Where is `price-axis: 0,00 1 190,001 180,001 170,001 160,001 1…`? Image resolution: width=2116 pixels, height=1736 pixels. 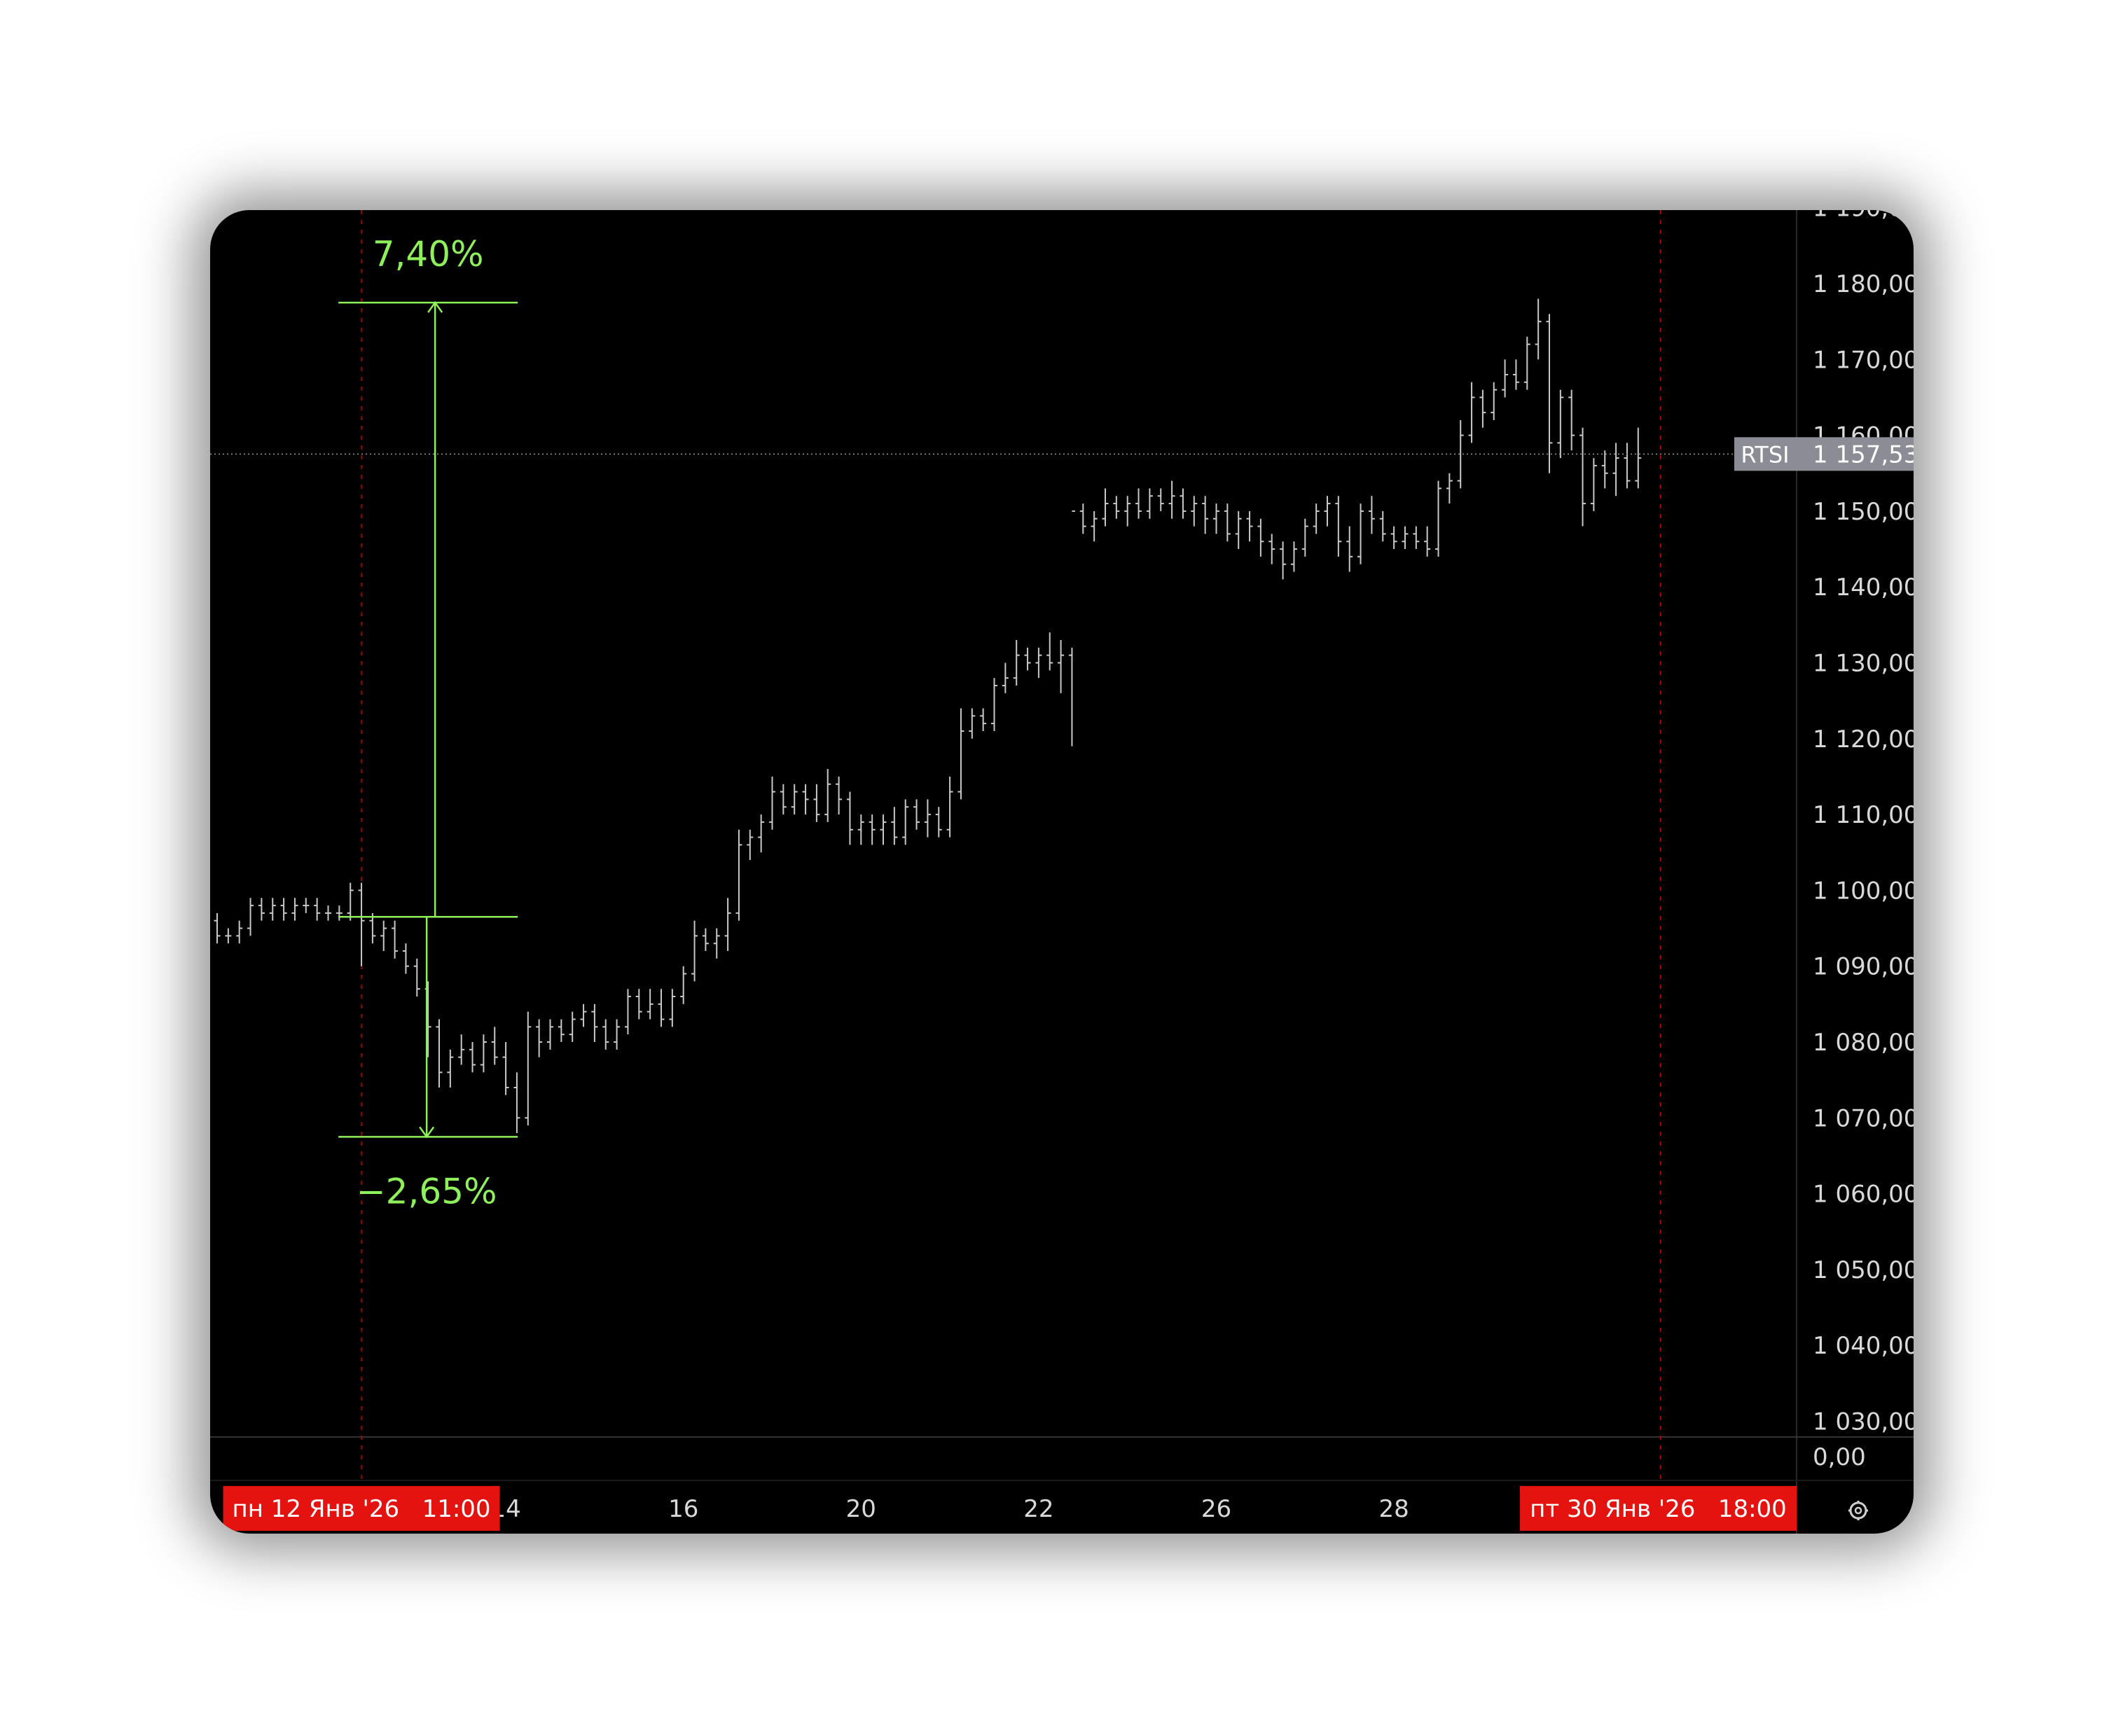 price-axis: 0,00 1 190,001 180,001 170,001 160,001 1… is located at coordinates (1863, 841).